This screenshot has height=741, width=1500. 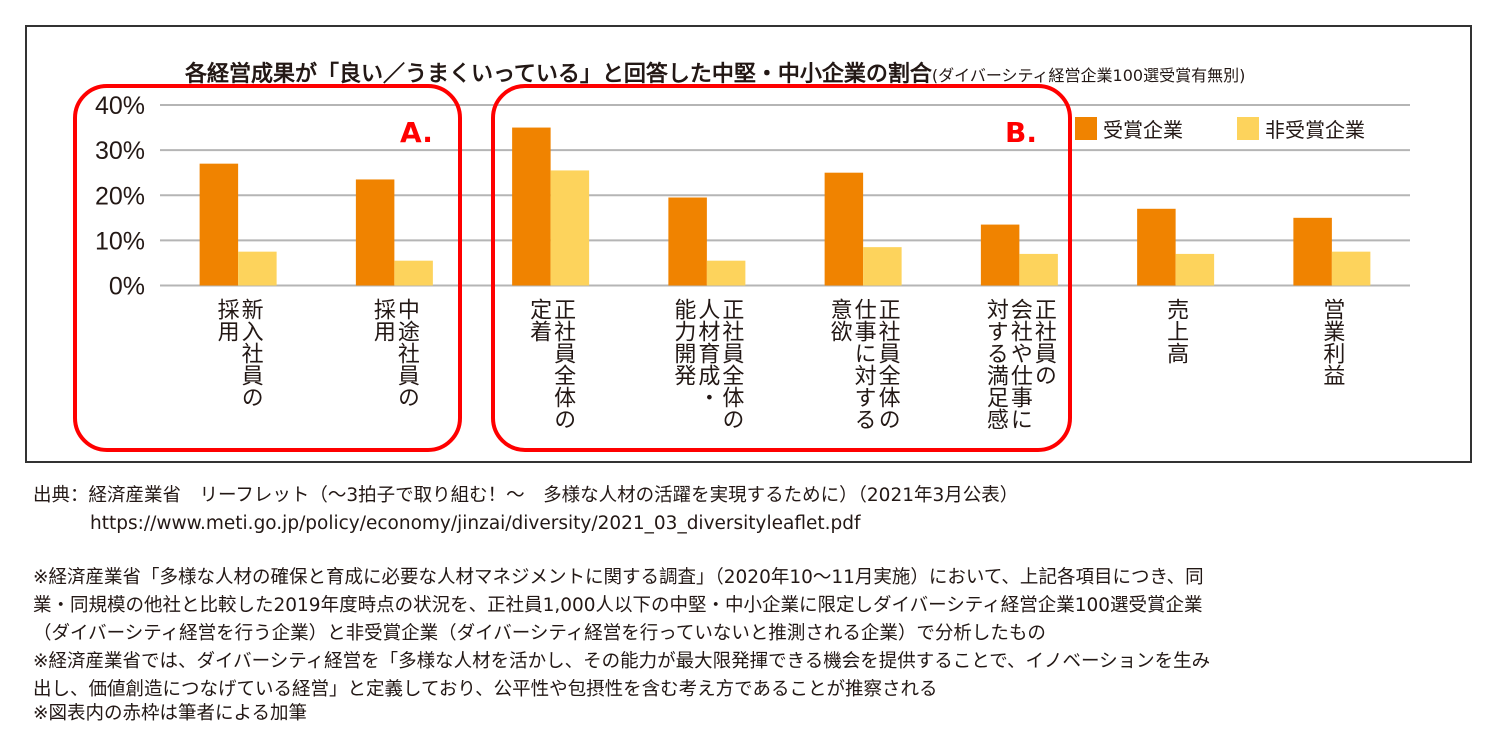 I want to click on annotation-box, so click(x=267, y=268).